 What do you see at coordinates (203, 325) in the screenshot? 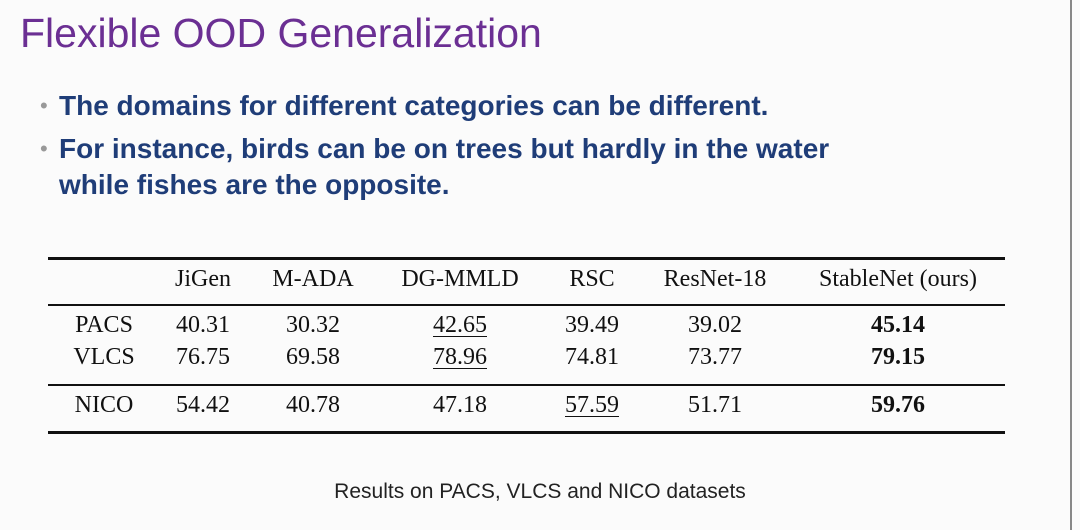
I see `table-cell: 40.31` at bounding box center [203, 325].